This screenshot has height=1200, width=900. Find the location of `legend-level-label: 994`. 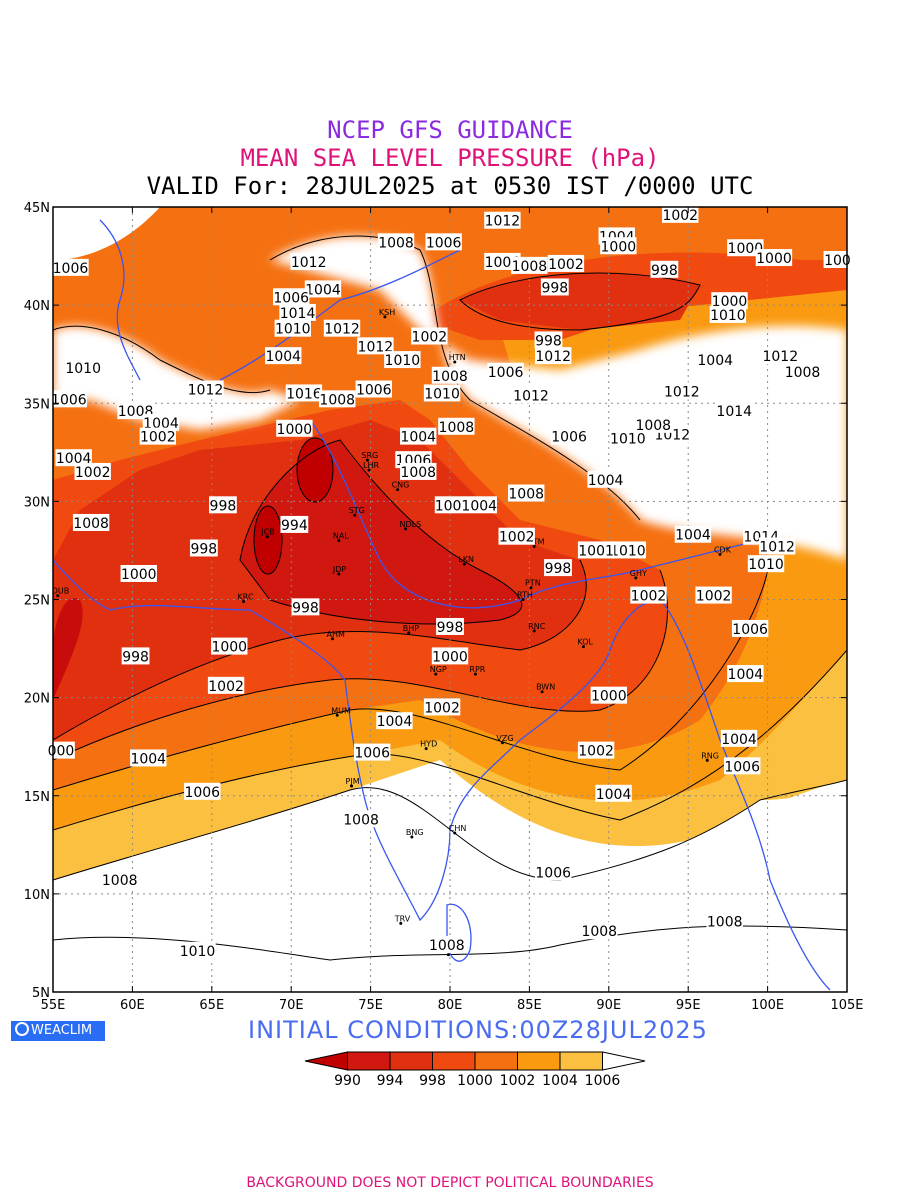

legend-level-label: 994 is located at coordinates (390, 1081).